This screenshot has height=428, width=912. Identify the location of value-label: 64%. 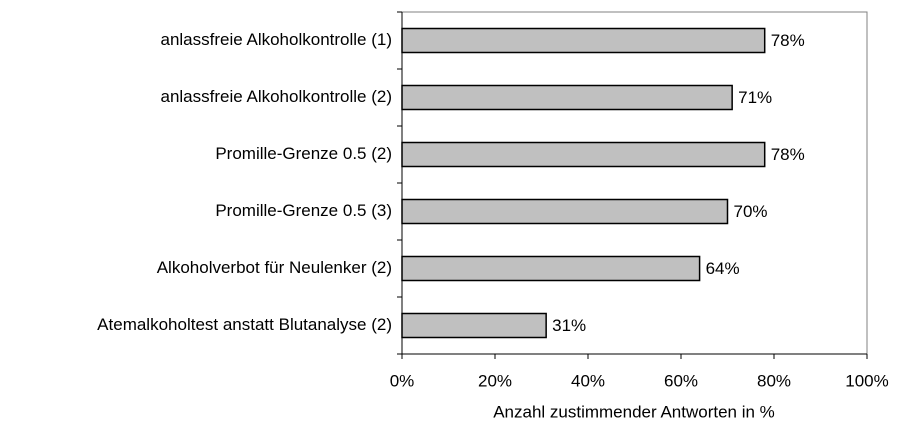
(723, 268).